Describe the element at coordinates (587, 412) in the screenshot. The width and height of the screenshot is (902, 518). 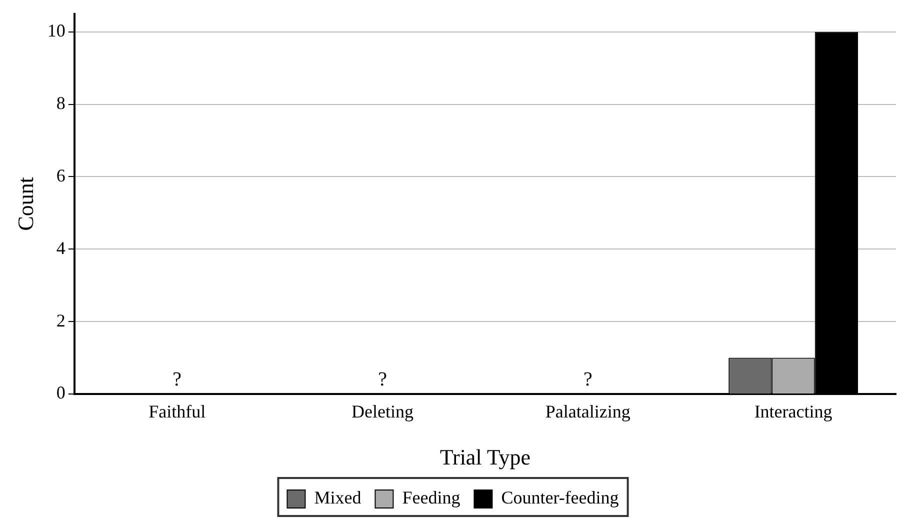
I see `x-tick-label: Palatalizing` at that location.